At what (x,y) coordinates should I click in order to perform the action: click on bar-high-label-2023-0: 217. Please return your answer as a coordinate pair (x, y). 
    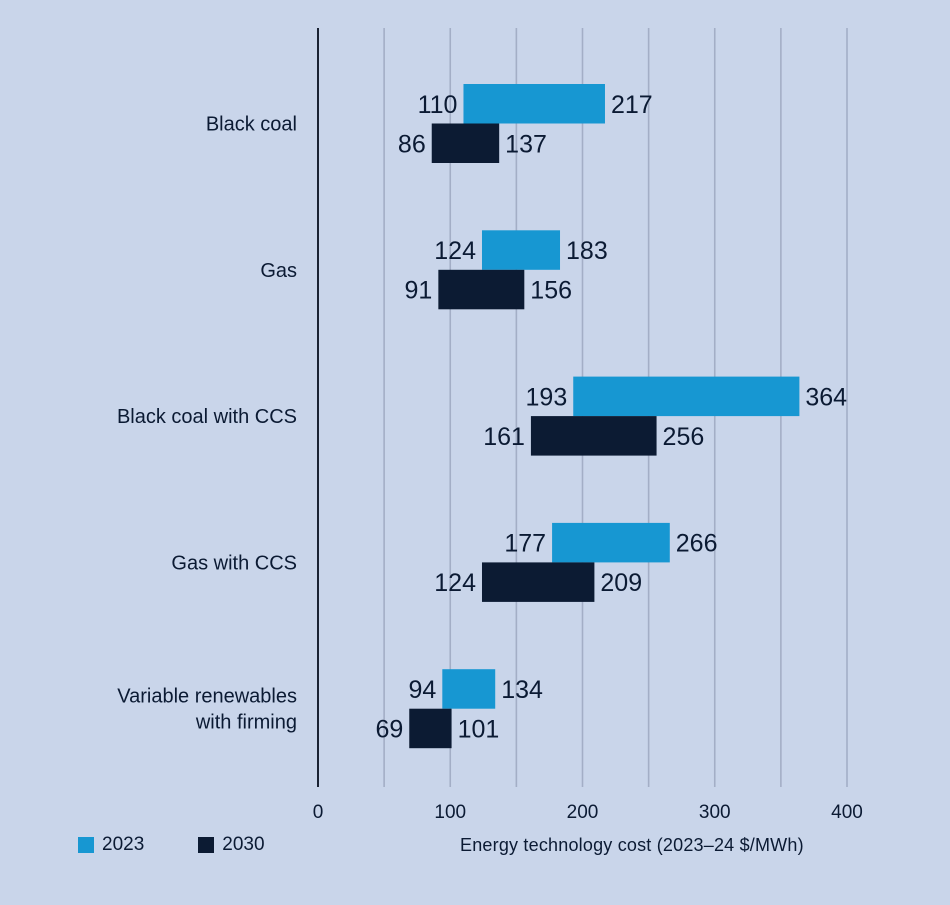
    Looking at the image, I should click on (632, 105).